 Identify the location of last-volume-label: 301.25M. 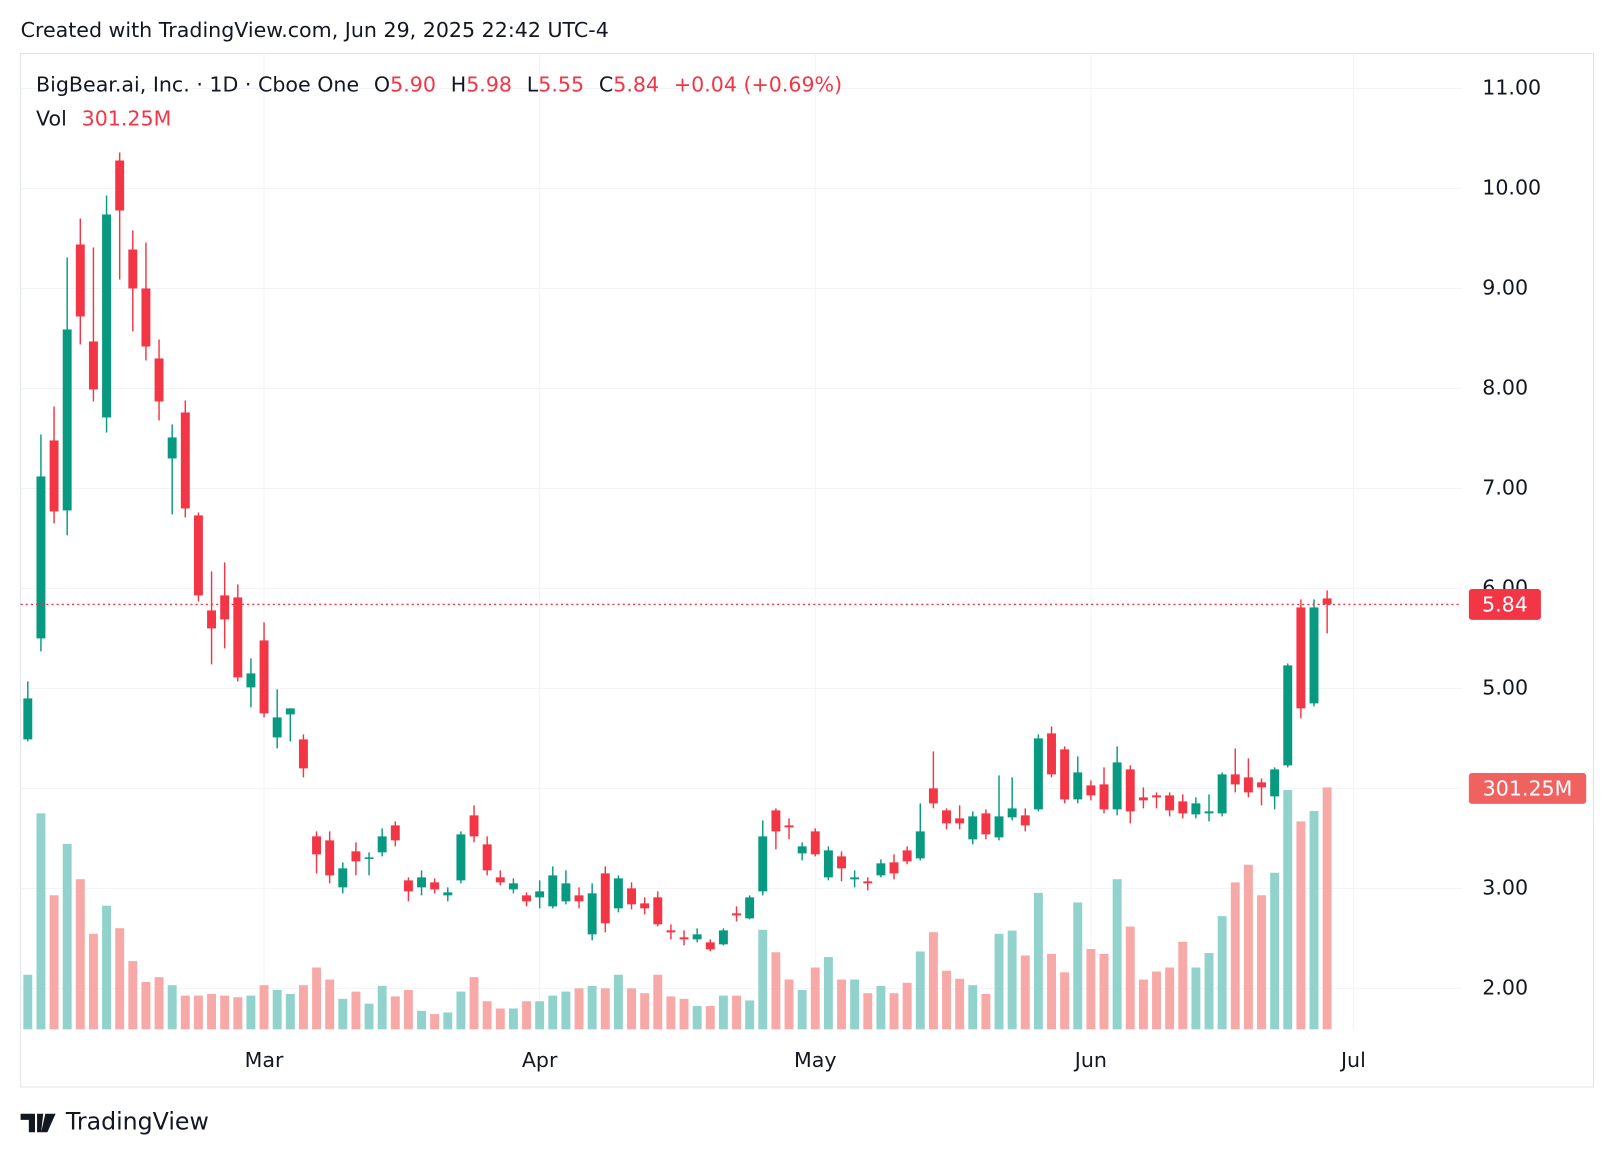
(1528, 789).